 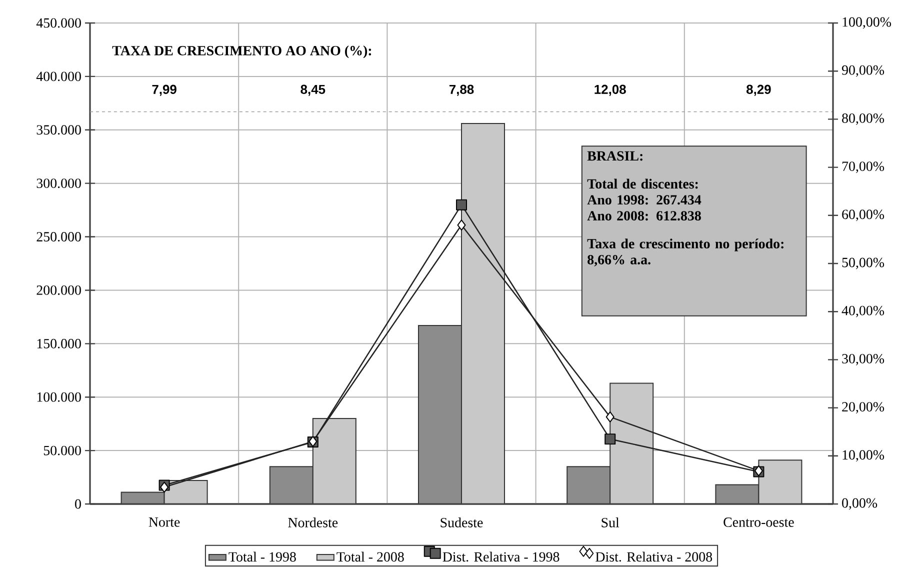 What do you see at coordinates (863, 312) in the screenshot?
I see `y2-tick-label: 40,00%` at bounding box center [863, 312].